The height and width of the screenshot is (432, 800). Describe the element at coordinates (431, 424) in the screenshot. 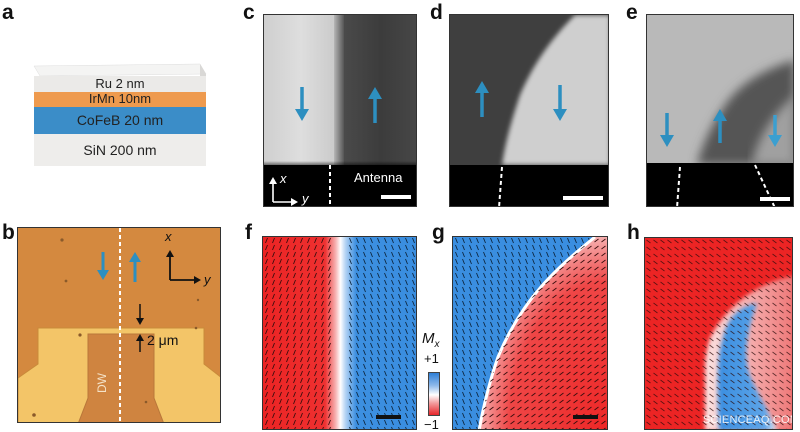

I see `colorbar-min-label: −1` at that location.